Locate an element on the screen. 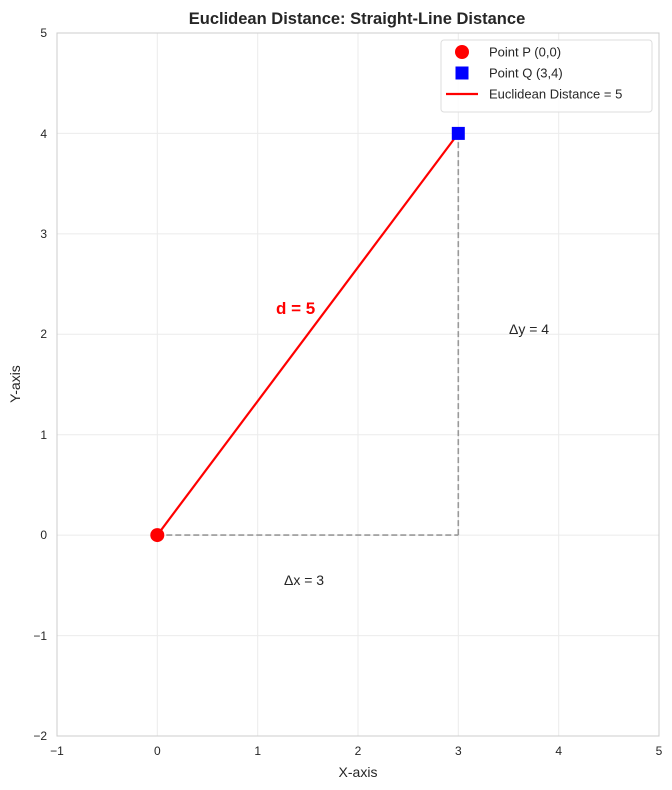 This screenshot has width=672, height=790. x-tick-labels: −1 0 1 2 3 4 5 is located at coordinates (356, 751).